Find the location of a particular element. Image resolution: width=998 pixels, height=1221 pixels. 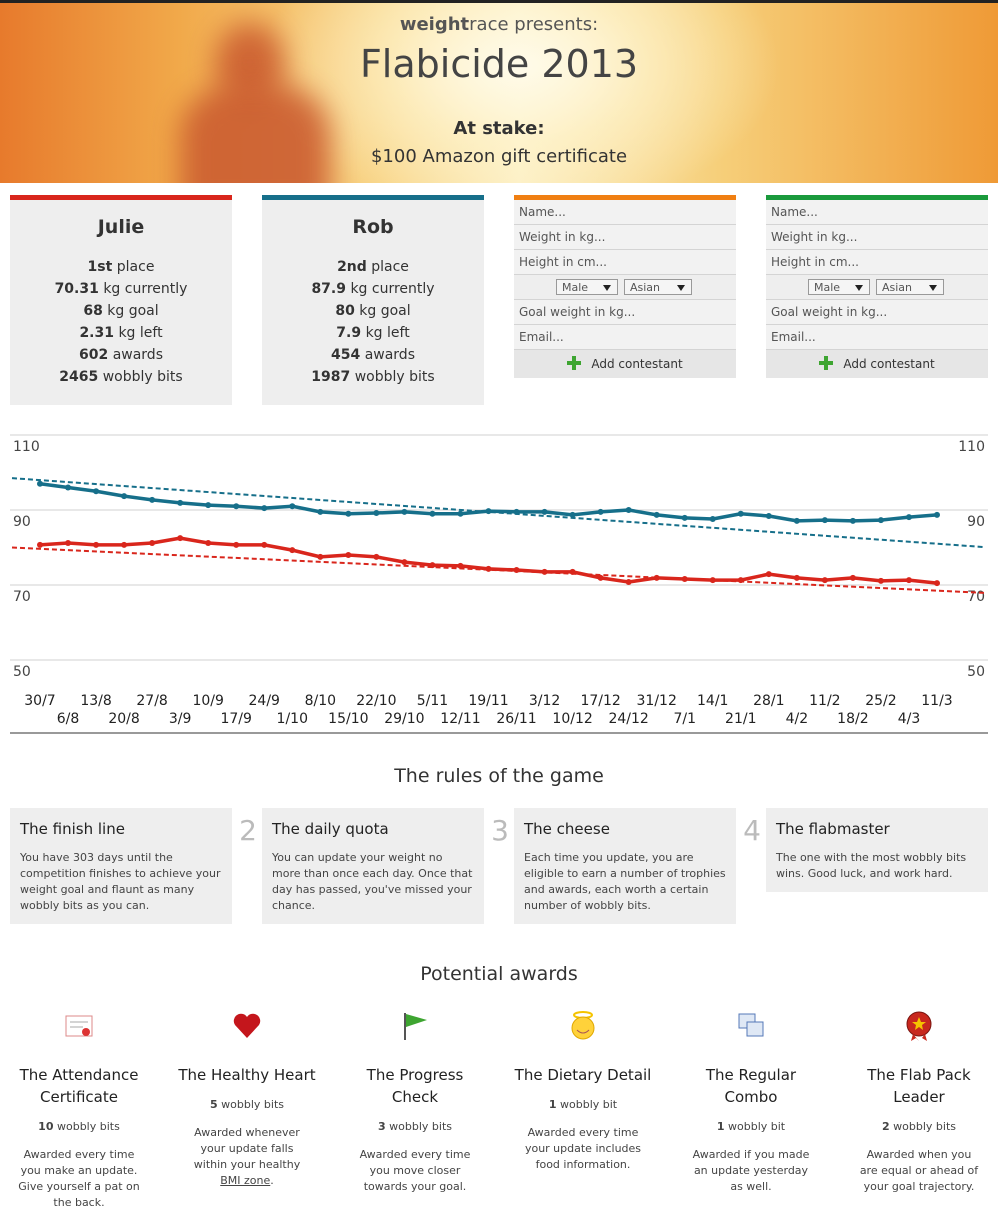

y-tick-label: 110 is located at coordinates (26, 447).